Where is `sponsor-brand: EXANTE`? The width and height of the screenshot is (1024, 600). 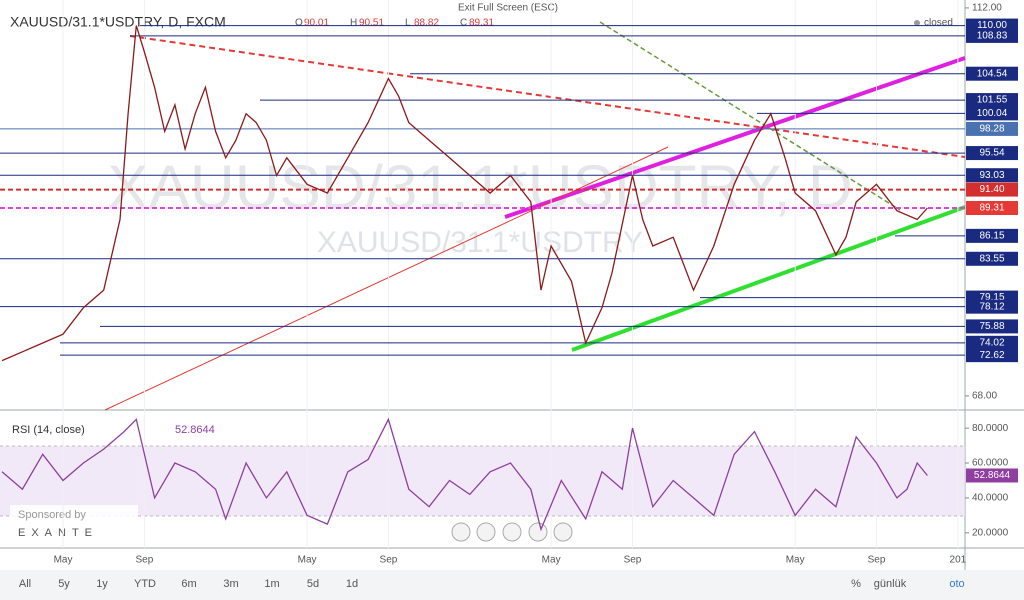 sponsor-brand: EXANTE is located at coordinates (58, 533).